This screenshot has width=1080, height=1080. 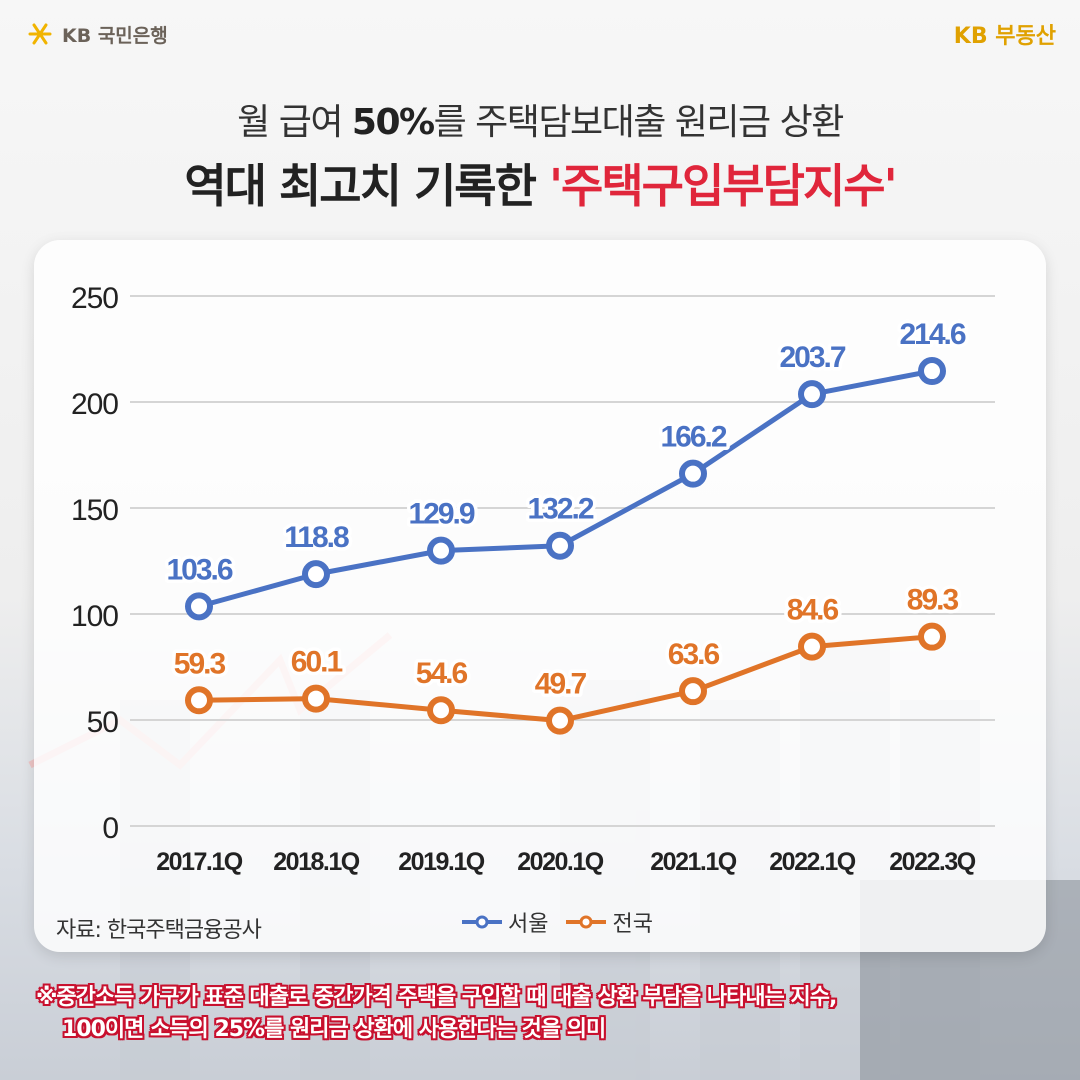 I want to click on x-tick-2017.1Q: 2017.1Q, so click(x=199, y=862).